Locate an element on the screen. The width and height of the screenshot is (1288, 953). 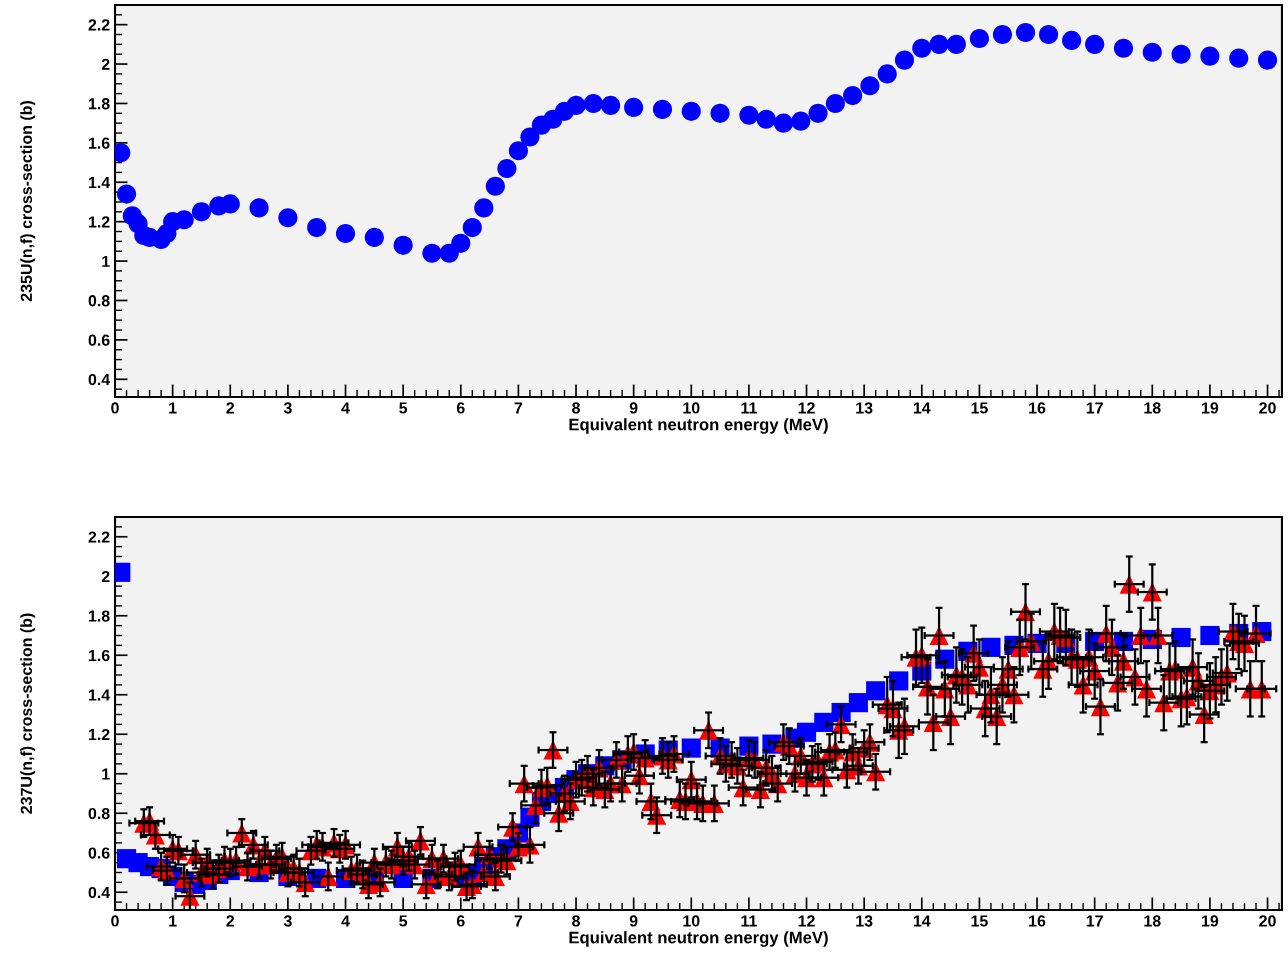
y-axis-title: 235U(n,f) cross-section (b) is located at coordinates (28, 201).